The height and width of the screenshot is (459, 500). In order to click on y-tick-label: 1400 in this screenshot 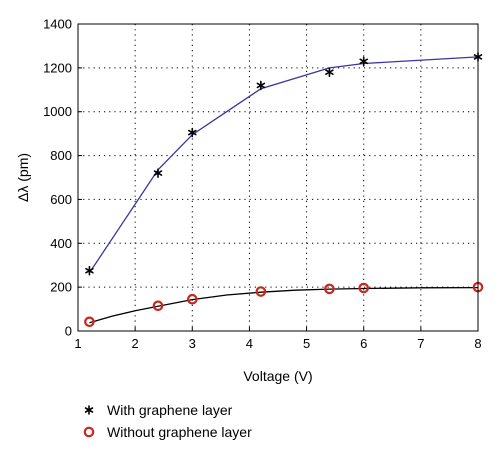, I will do `click(57, 24)`.